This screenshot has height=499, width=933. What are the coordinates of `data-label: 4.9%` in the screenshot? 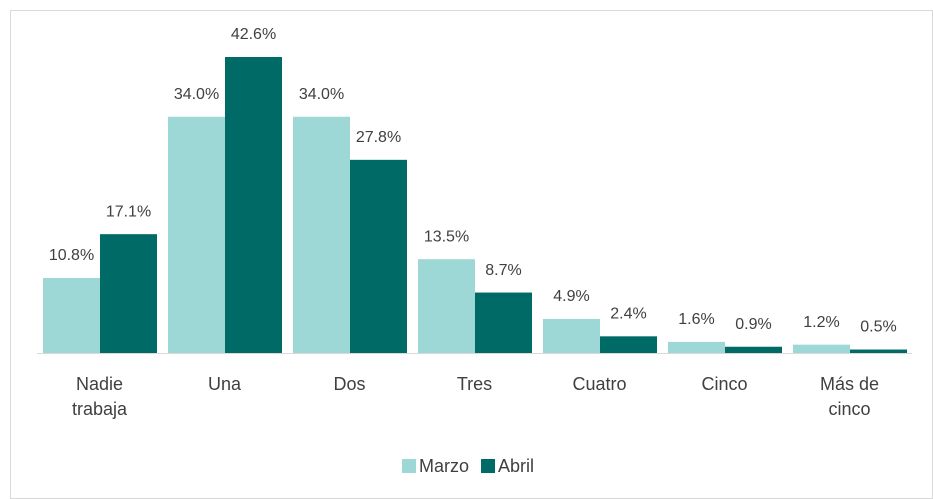 It's located at (571, 296).